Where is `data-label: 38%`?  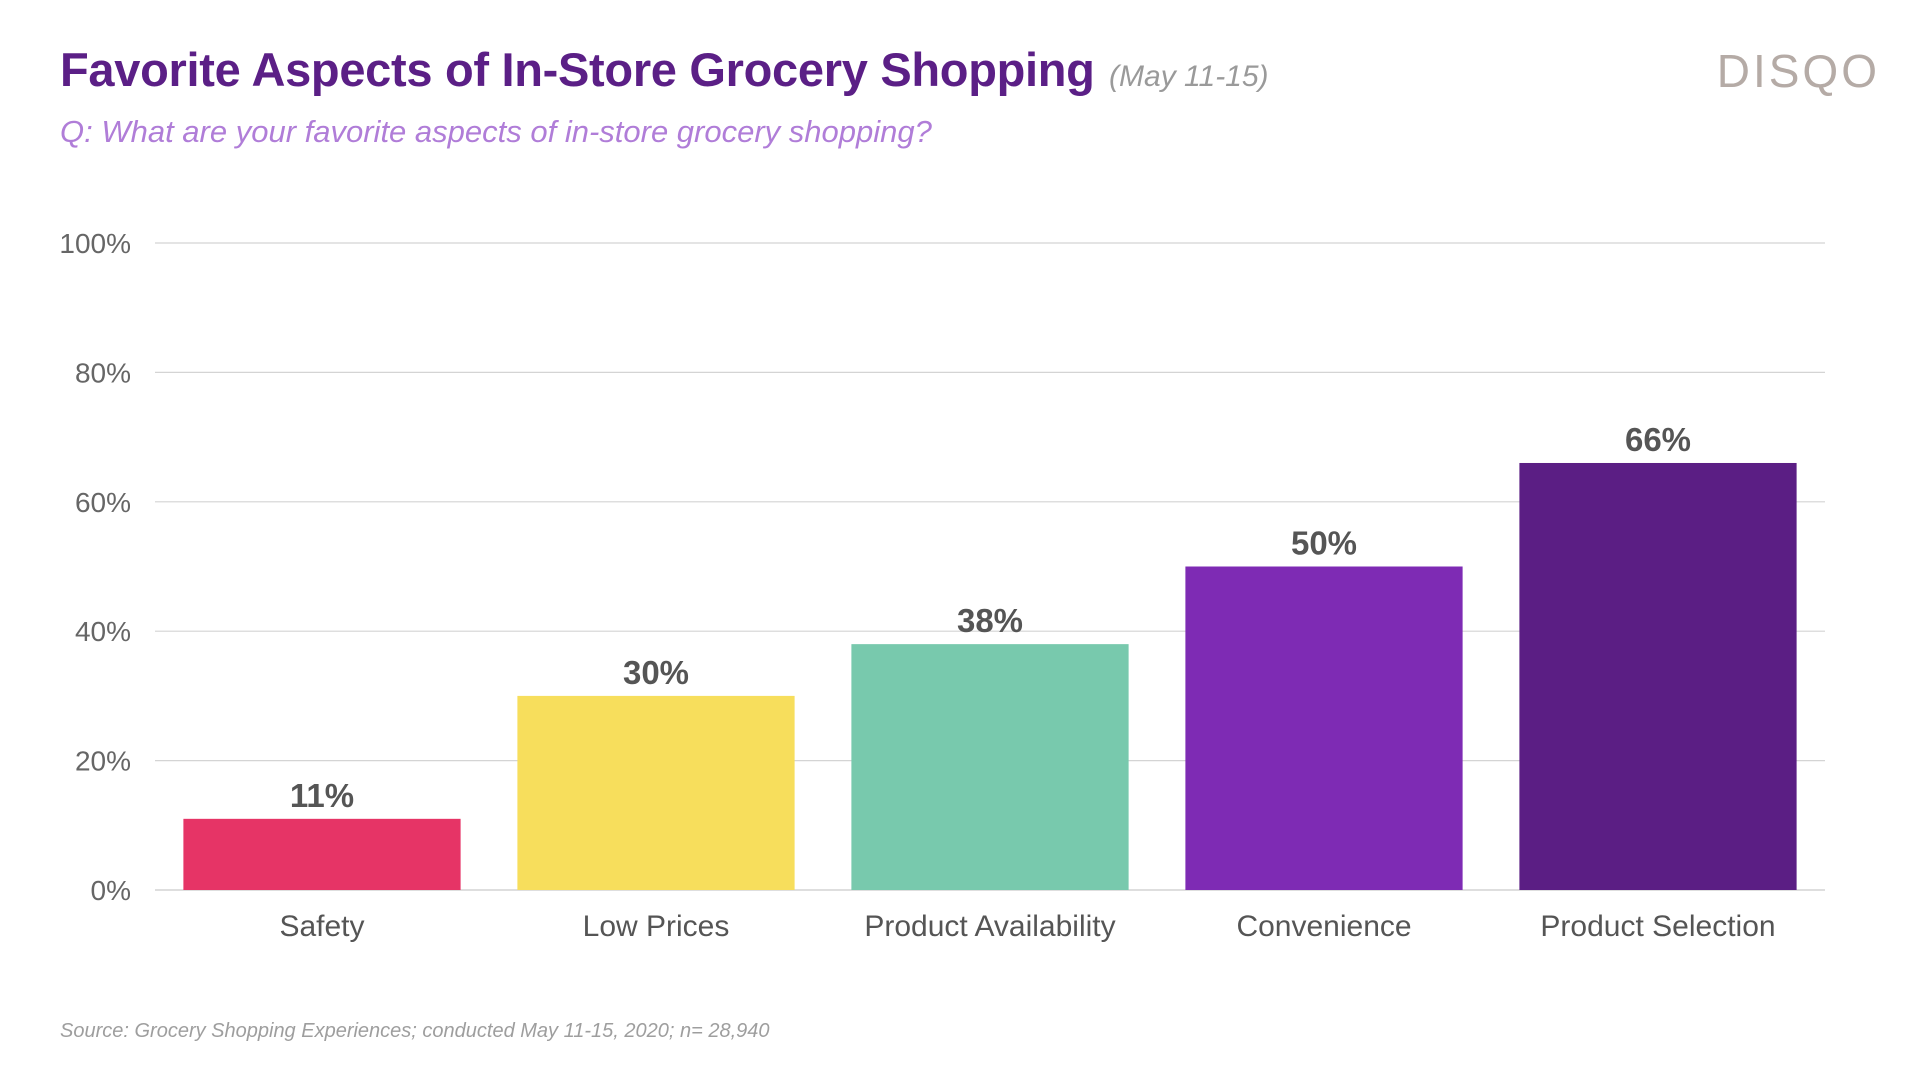 data-label: 38% is located at coordinates (990, 620).